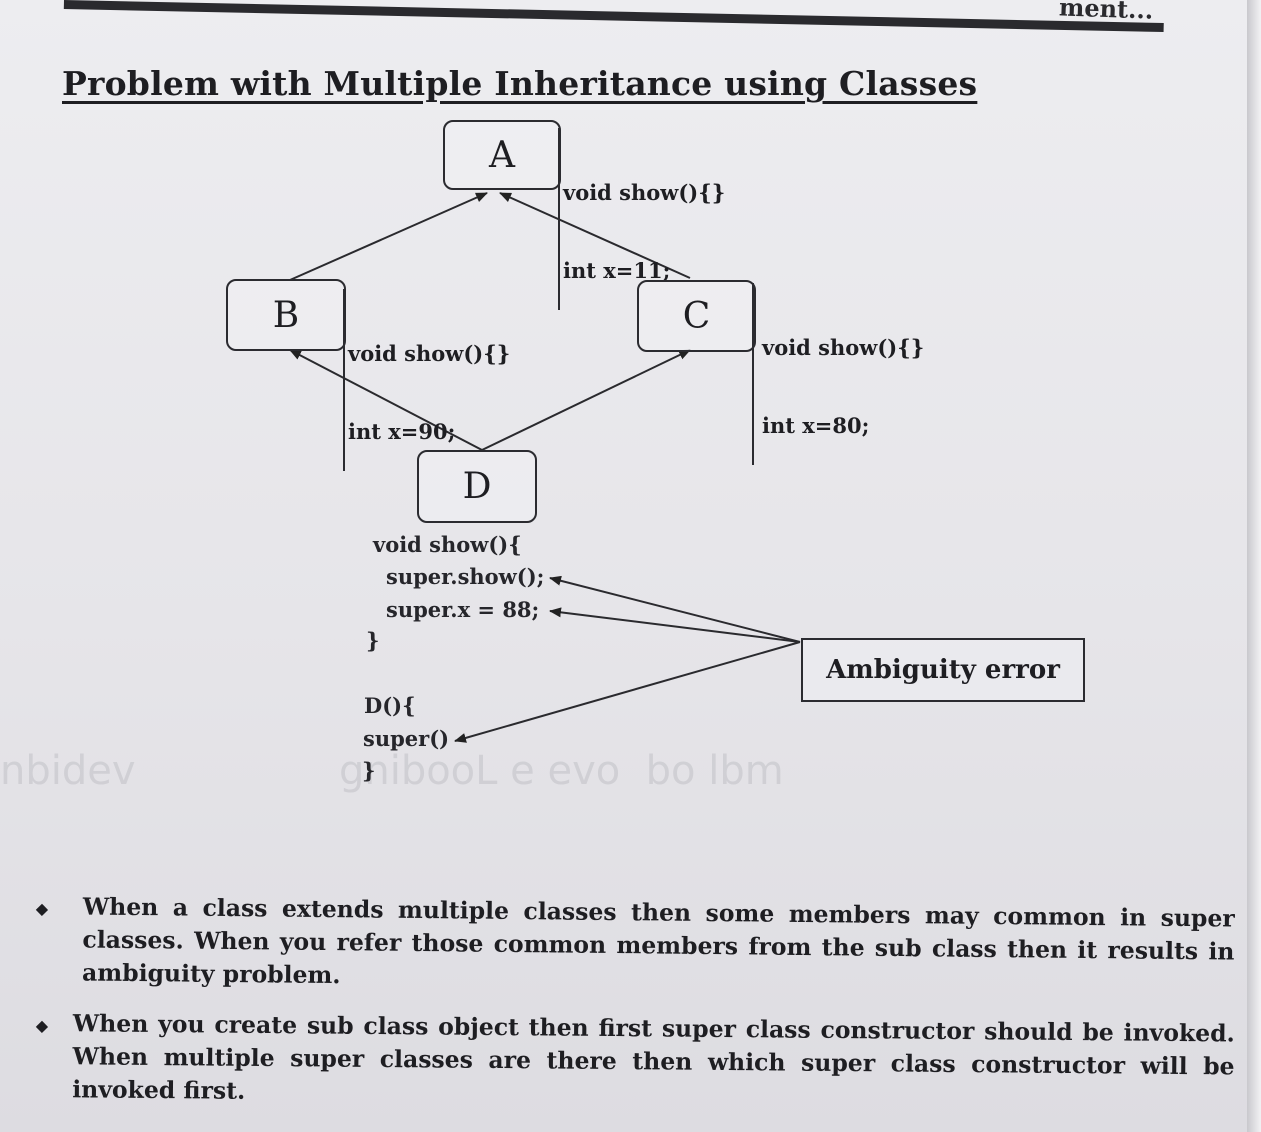 The height and width of the screenshot is (1132, 1261). Describe the element at coordinates (406, 738) in the screenshot. I see `code-ctor-super: super()` at that location.